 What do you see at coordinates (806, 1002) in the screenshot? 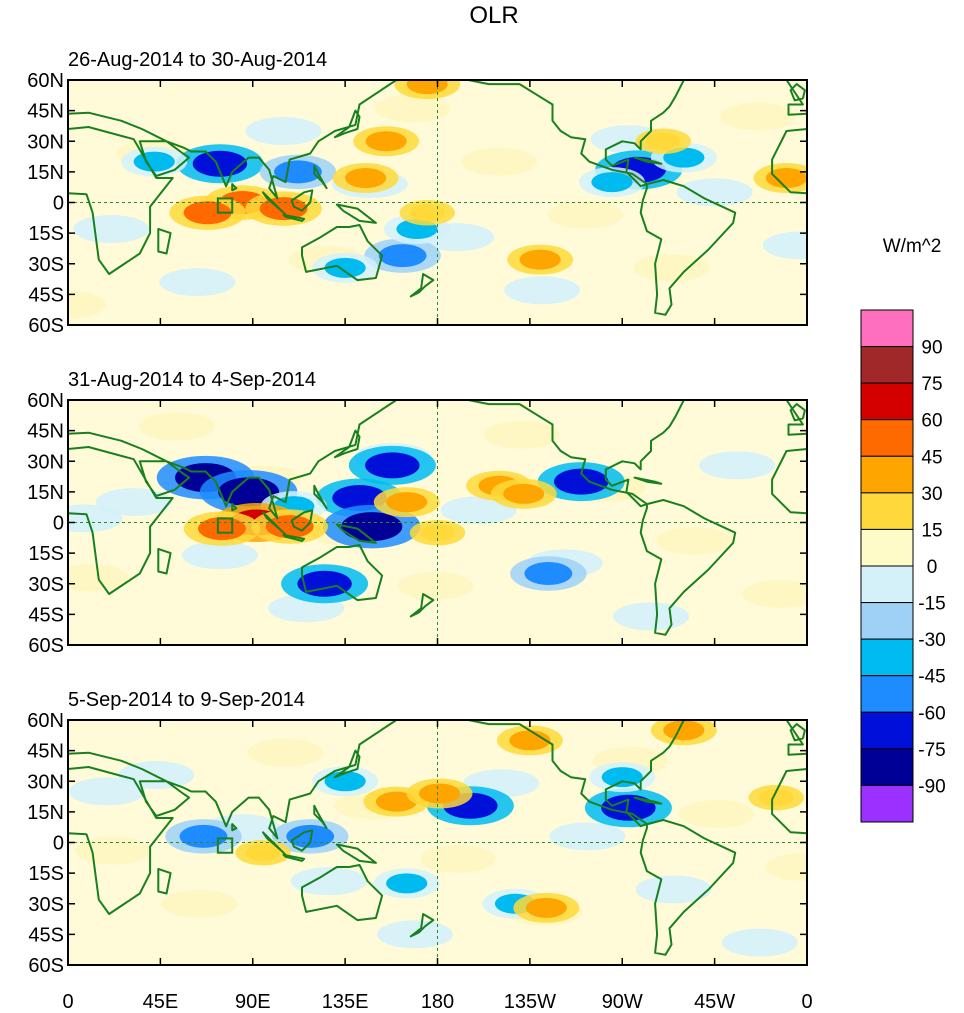
I see `x-tick-label: 0` at bounding box center [806, 1002].